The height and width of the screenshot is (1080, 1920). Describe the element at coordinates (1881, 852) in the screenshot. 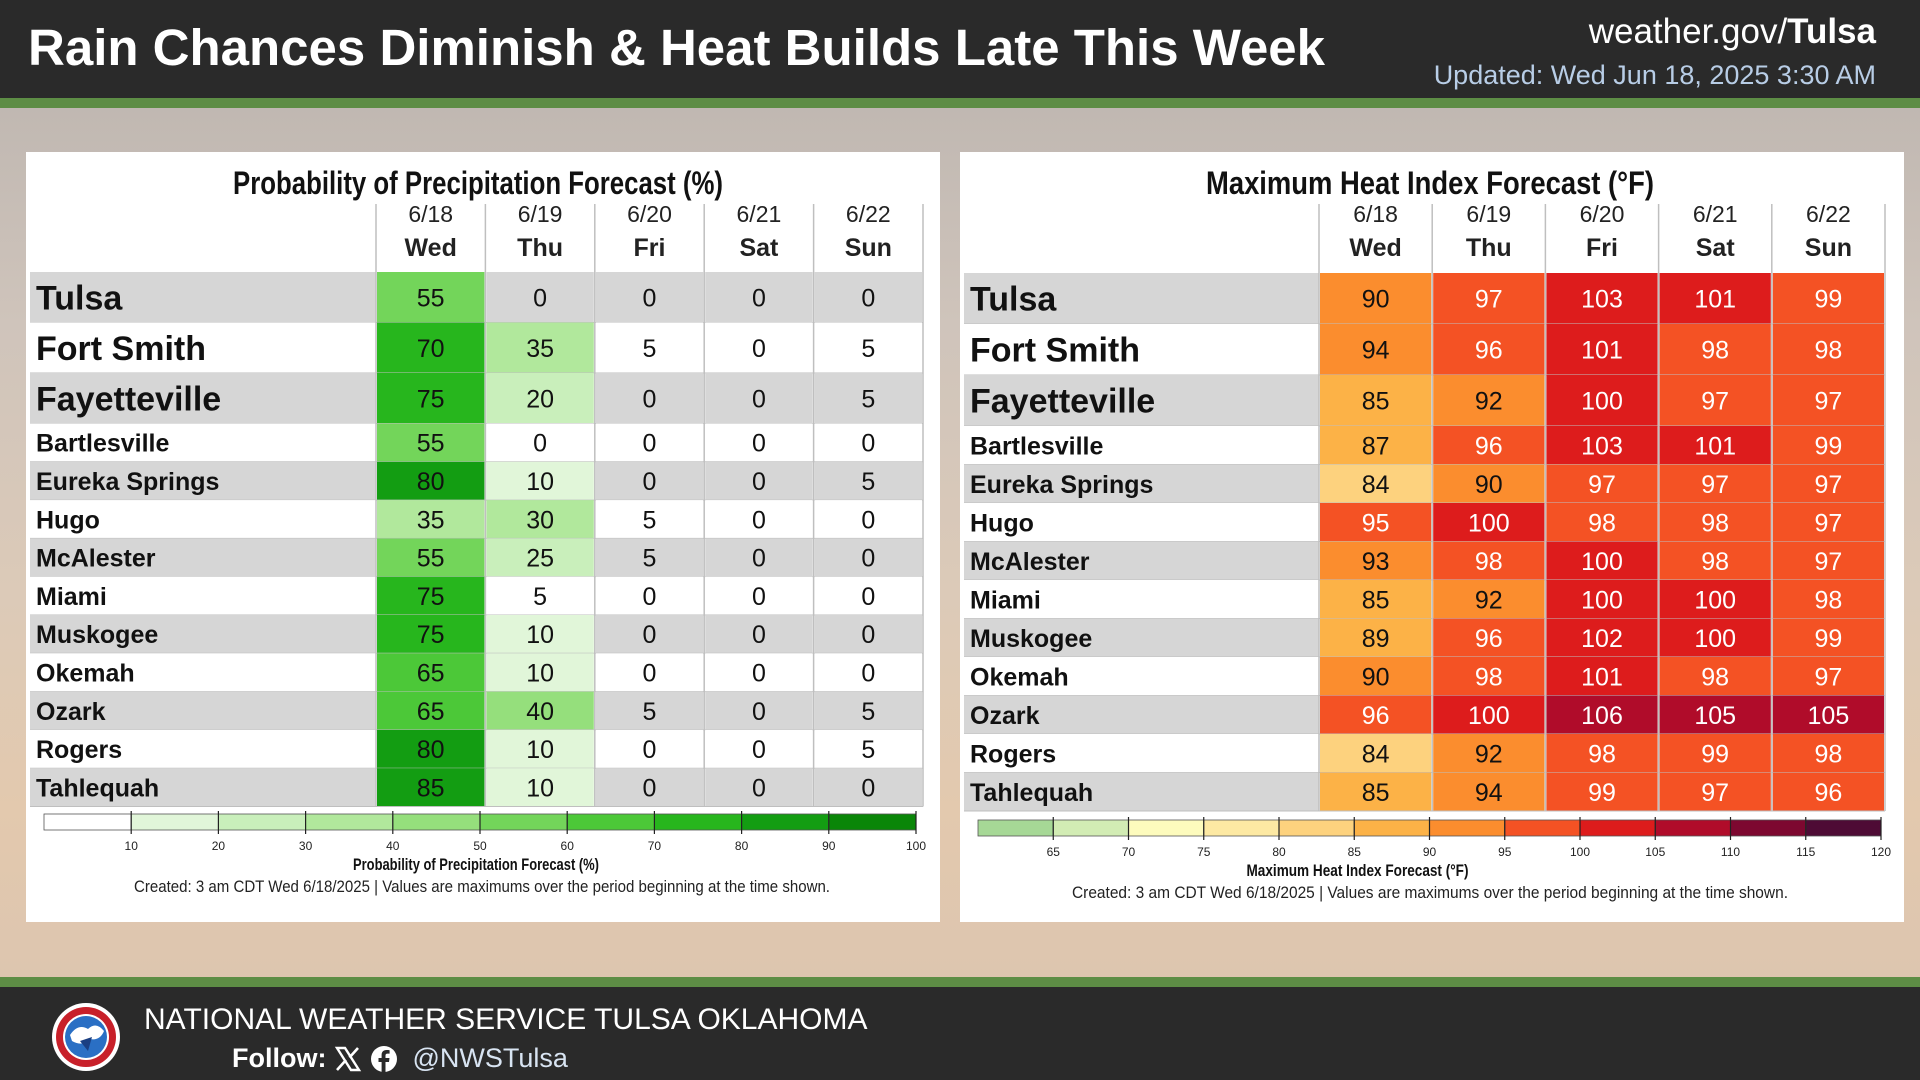

I see `legend-tick-label: 120` at that location.